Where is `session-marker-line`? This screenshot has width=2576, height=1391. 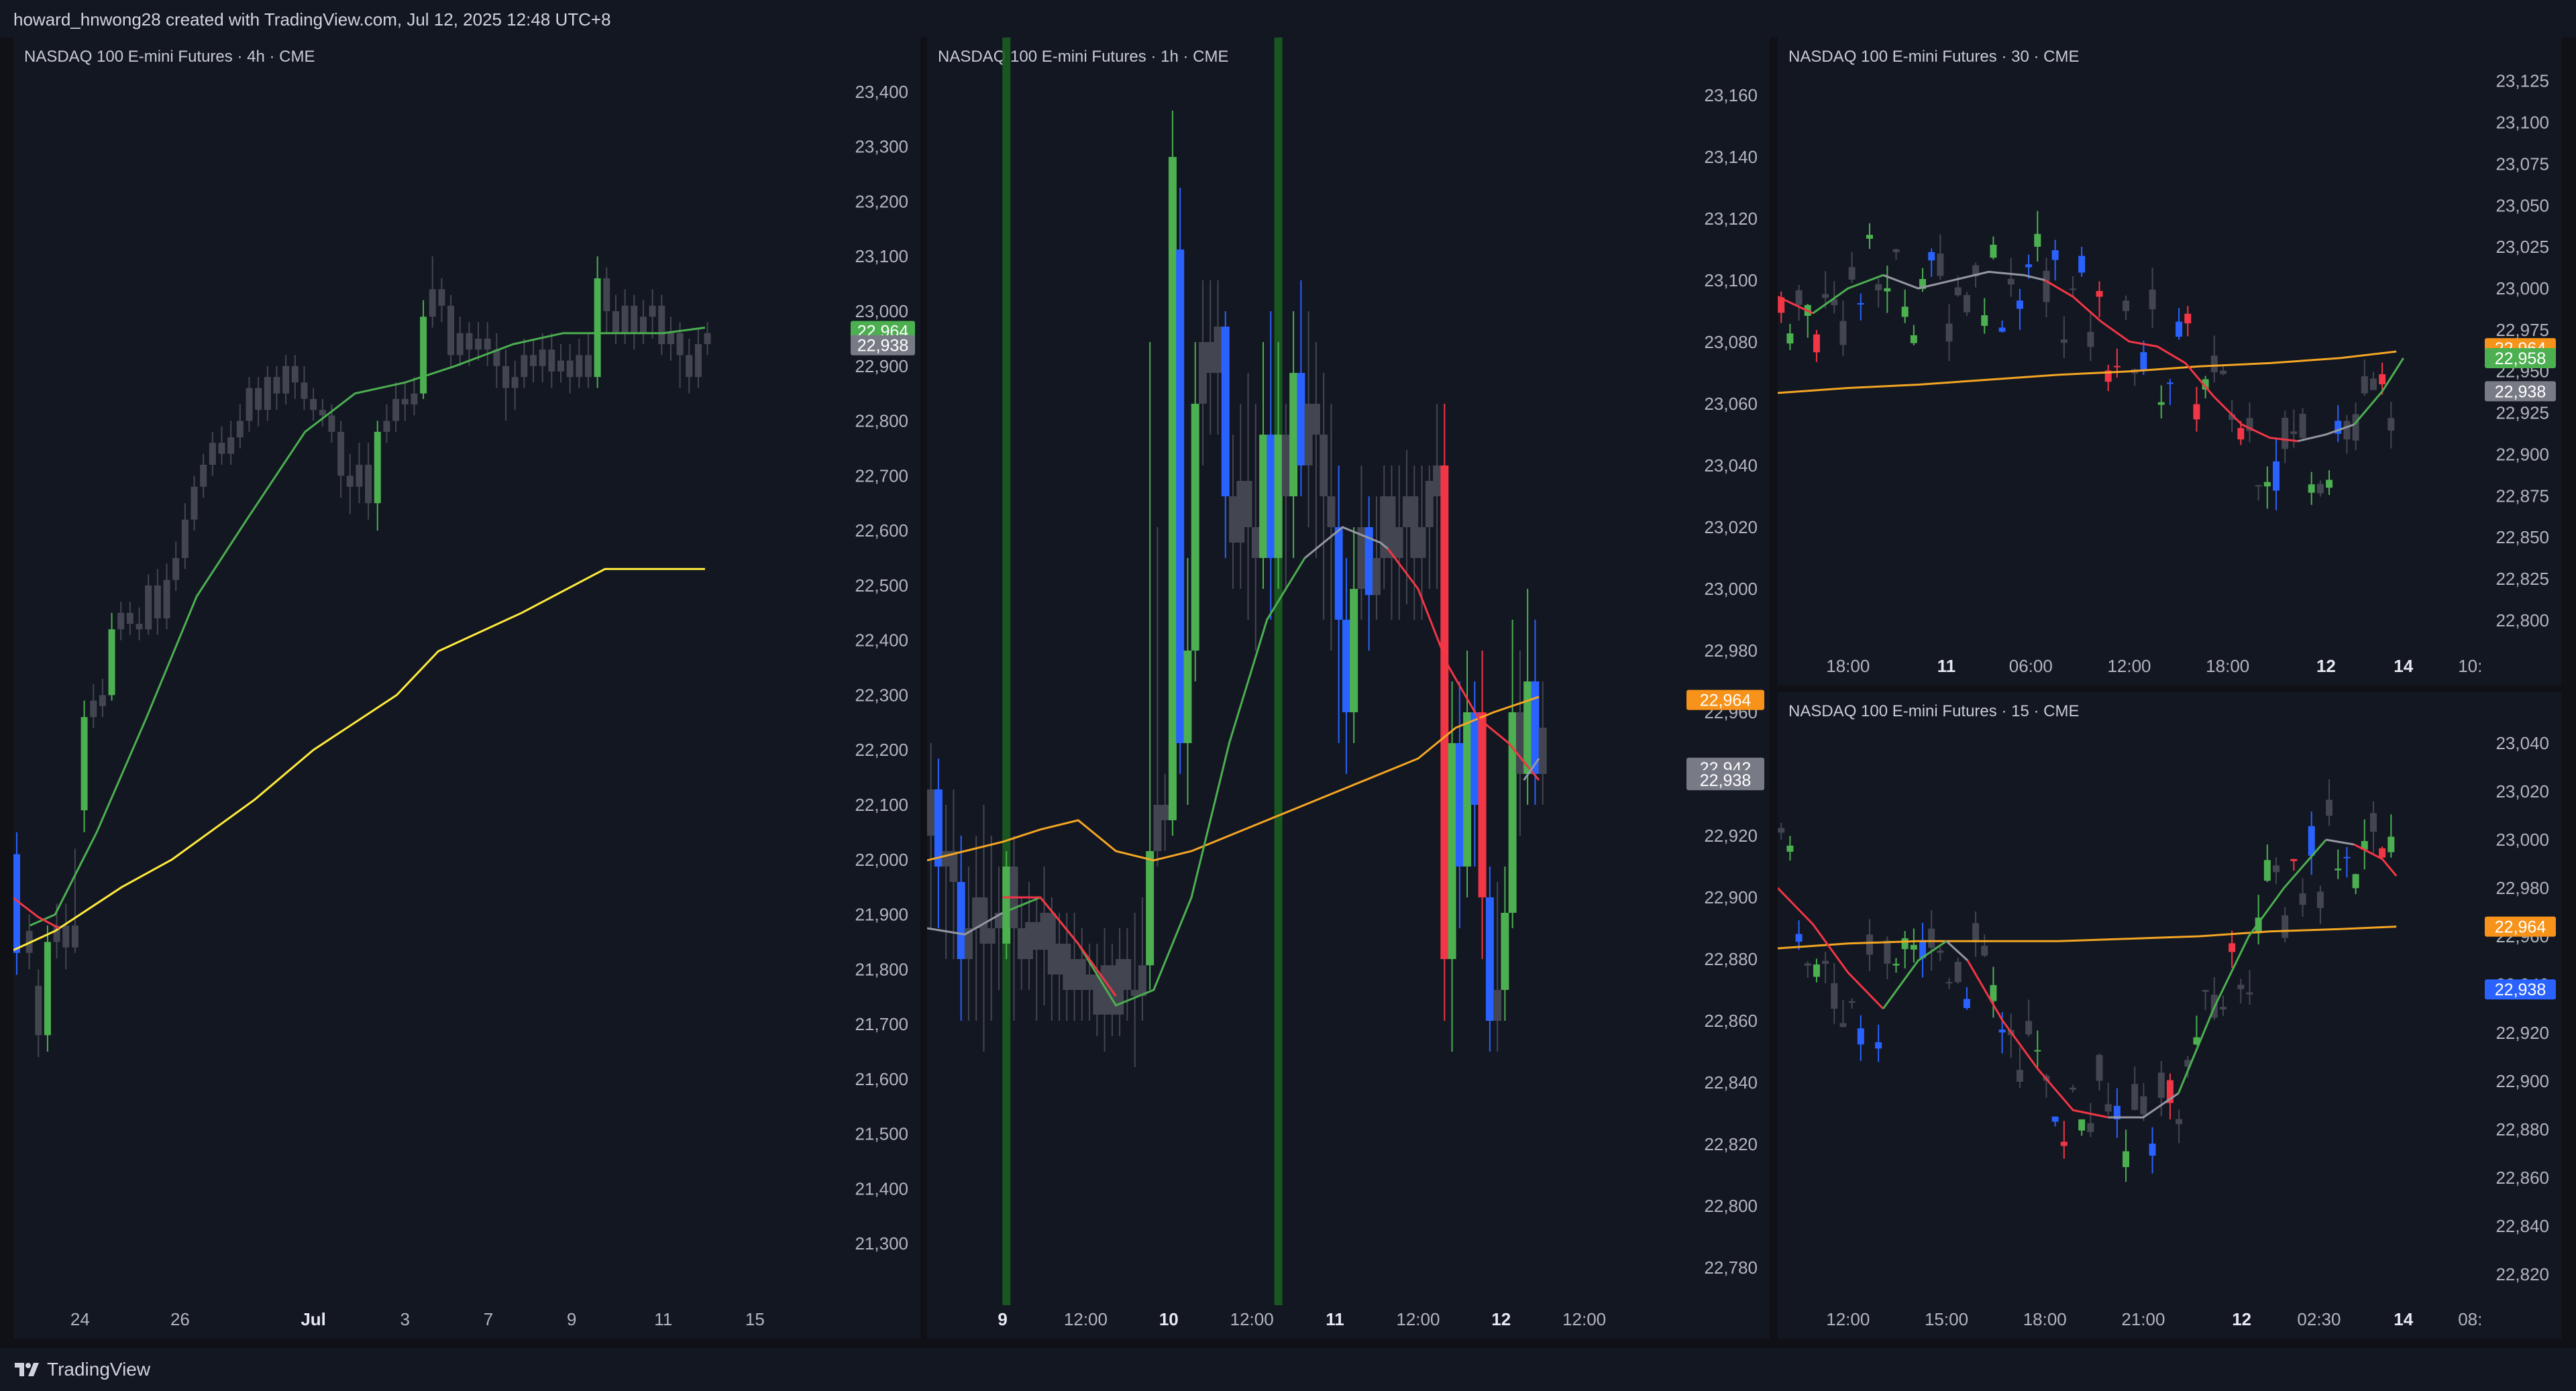 session-marker-line is located at coordinates (1006, 672).